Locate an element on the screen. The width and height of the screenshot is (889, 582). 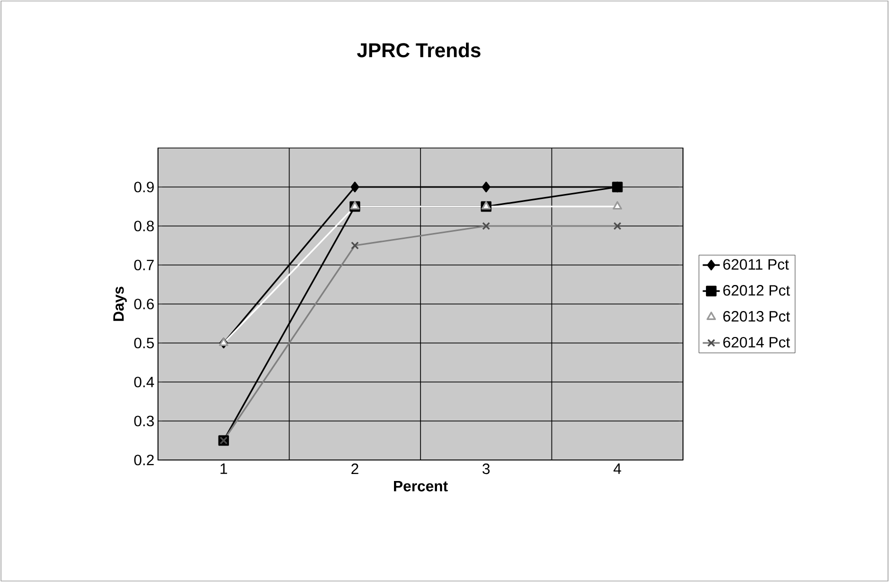
y-axis-title: Days is located at coordinates (120, 303).